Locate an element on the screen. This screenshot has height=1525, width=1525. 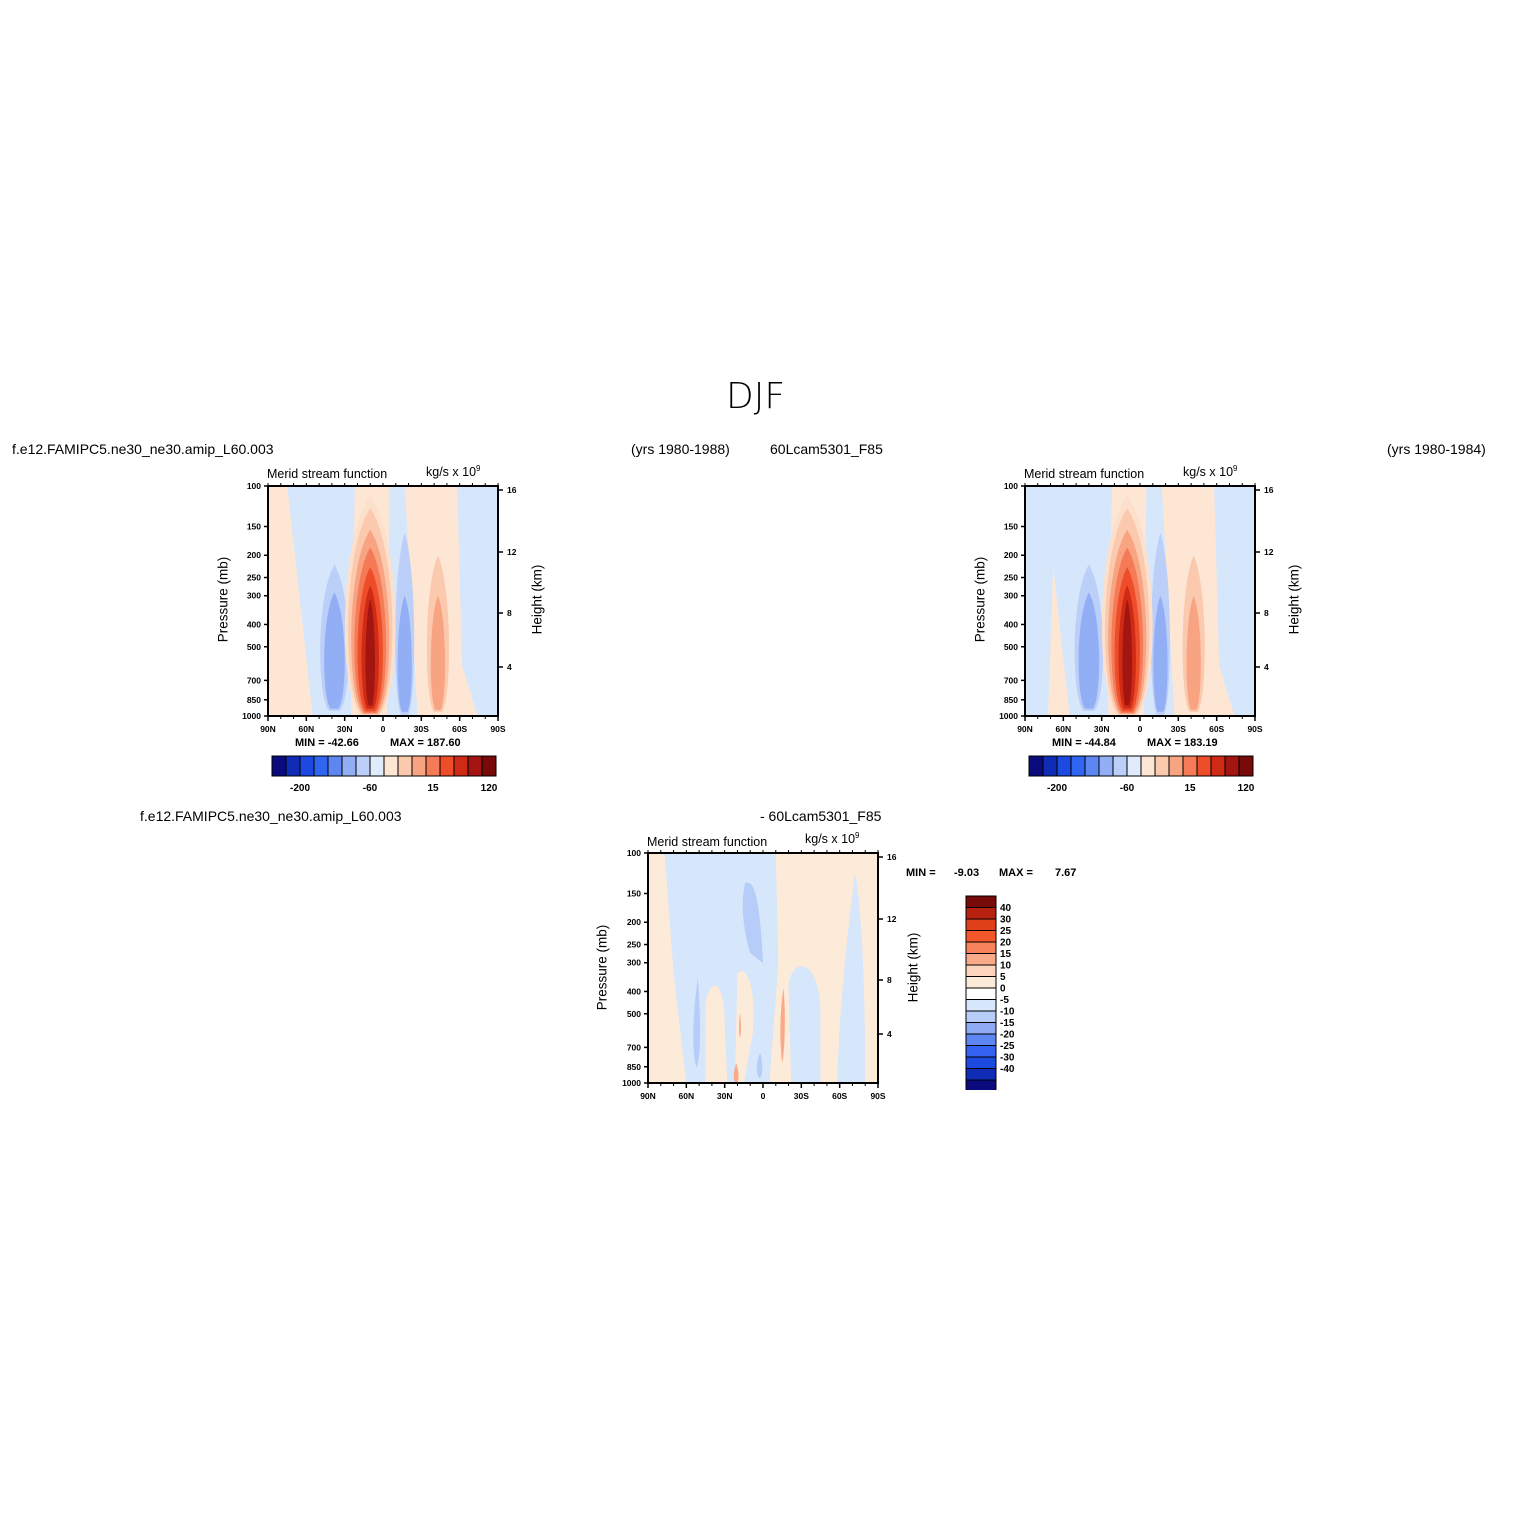
y-tick-label: 200 is located at coordinates (1011, 555).